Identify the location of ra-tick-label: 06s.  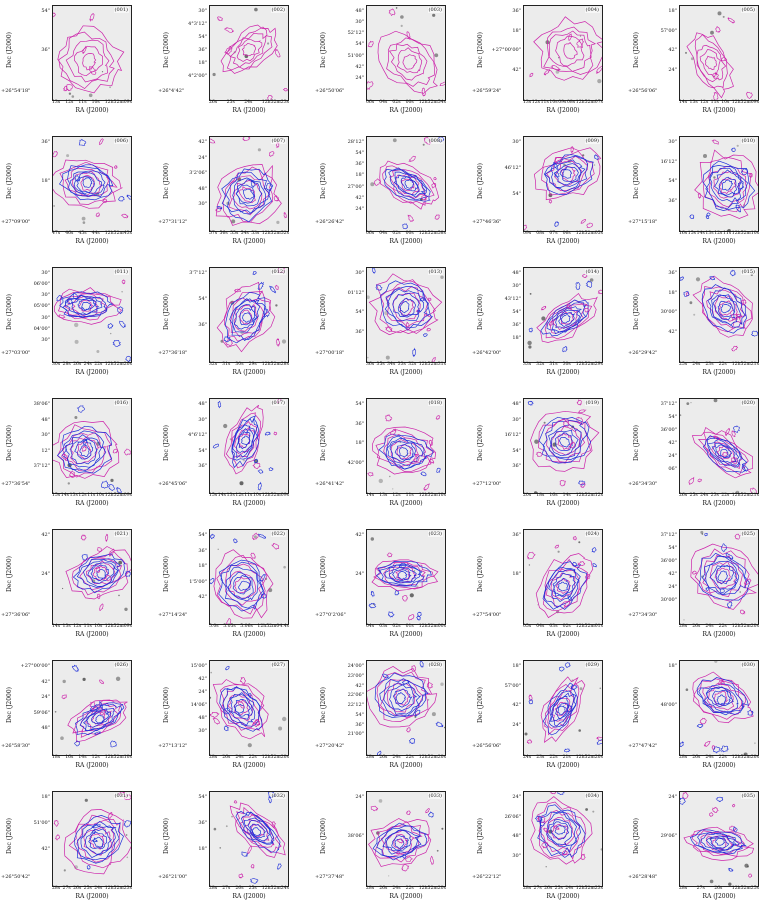
(566, 233).